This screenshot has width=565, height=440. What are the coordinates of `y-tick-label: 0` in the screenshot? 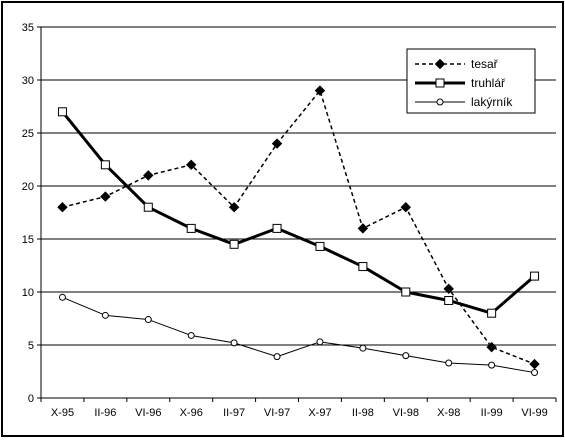 It's located at (31, 399).